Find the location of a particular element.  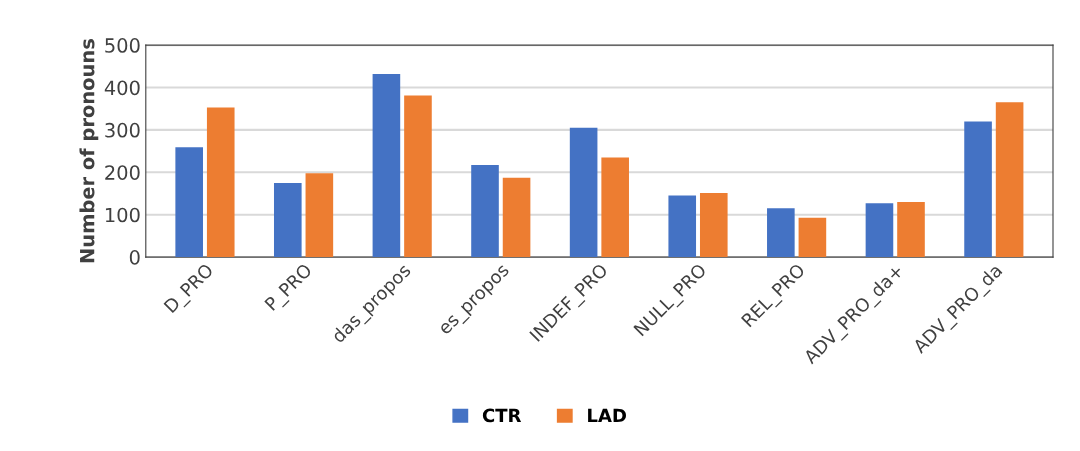

legend-label: CTR is located at coordinates (502, 415).